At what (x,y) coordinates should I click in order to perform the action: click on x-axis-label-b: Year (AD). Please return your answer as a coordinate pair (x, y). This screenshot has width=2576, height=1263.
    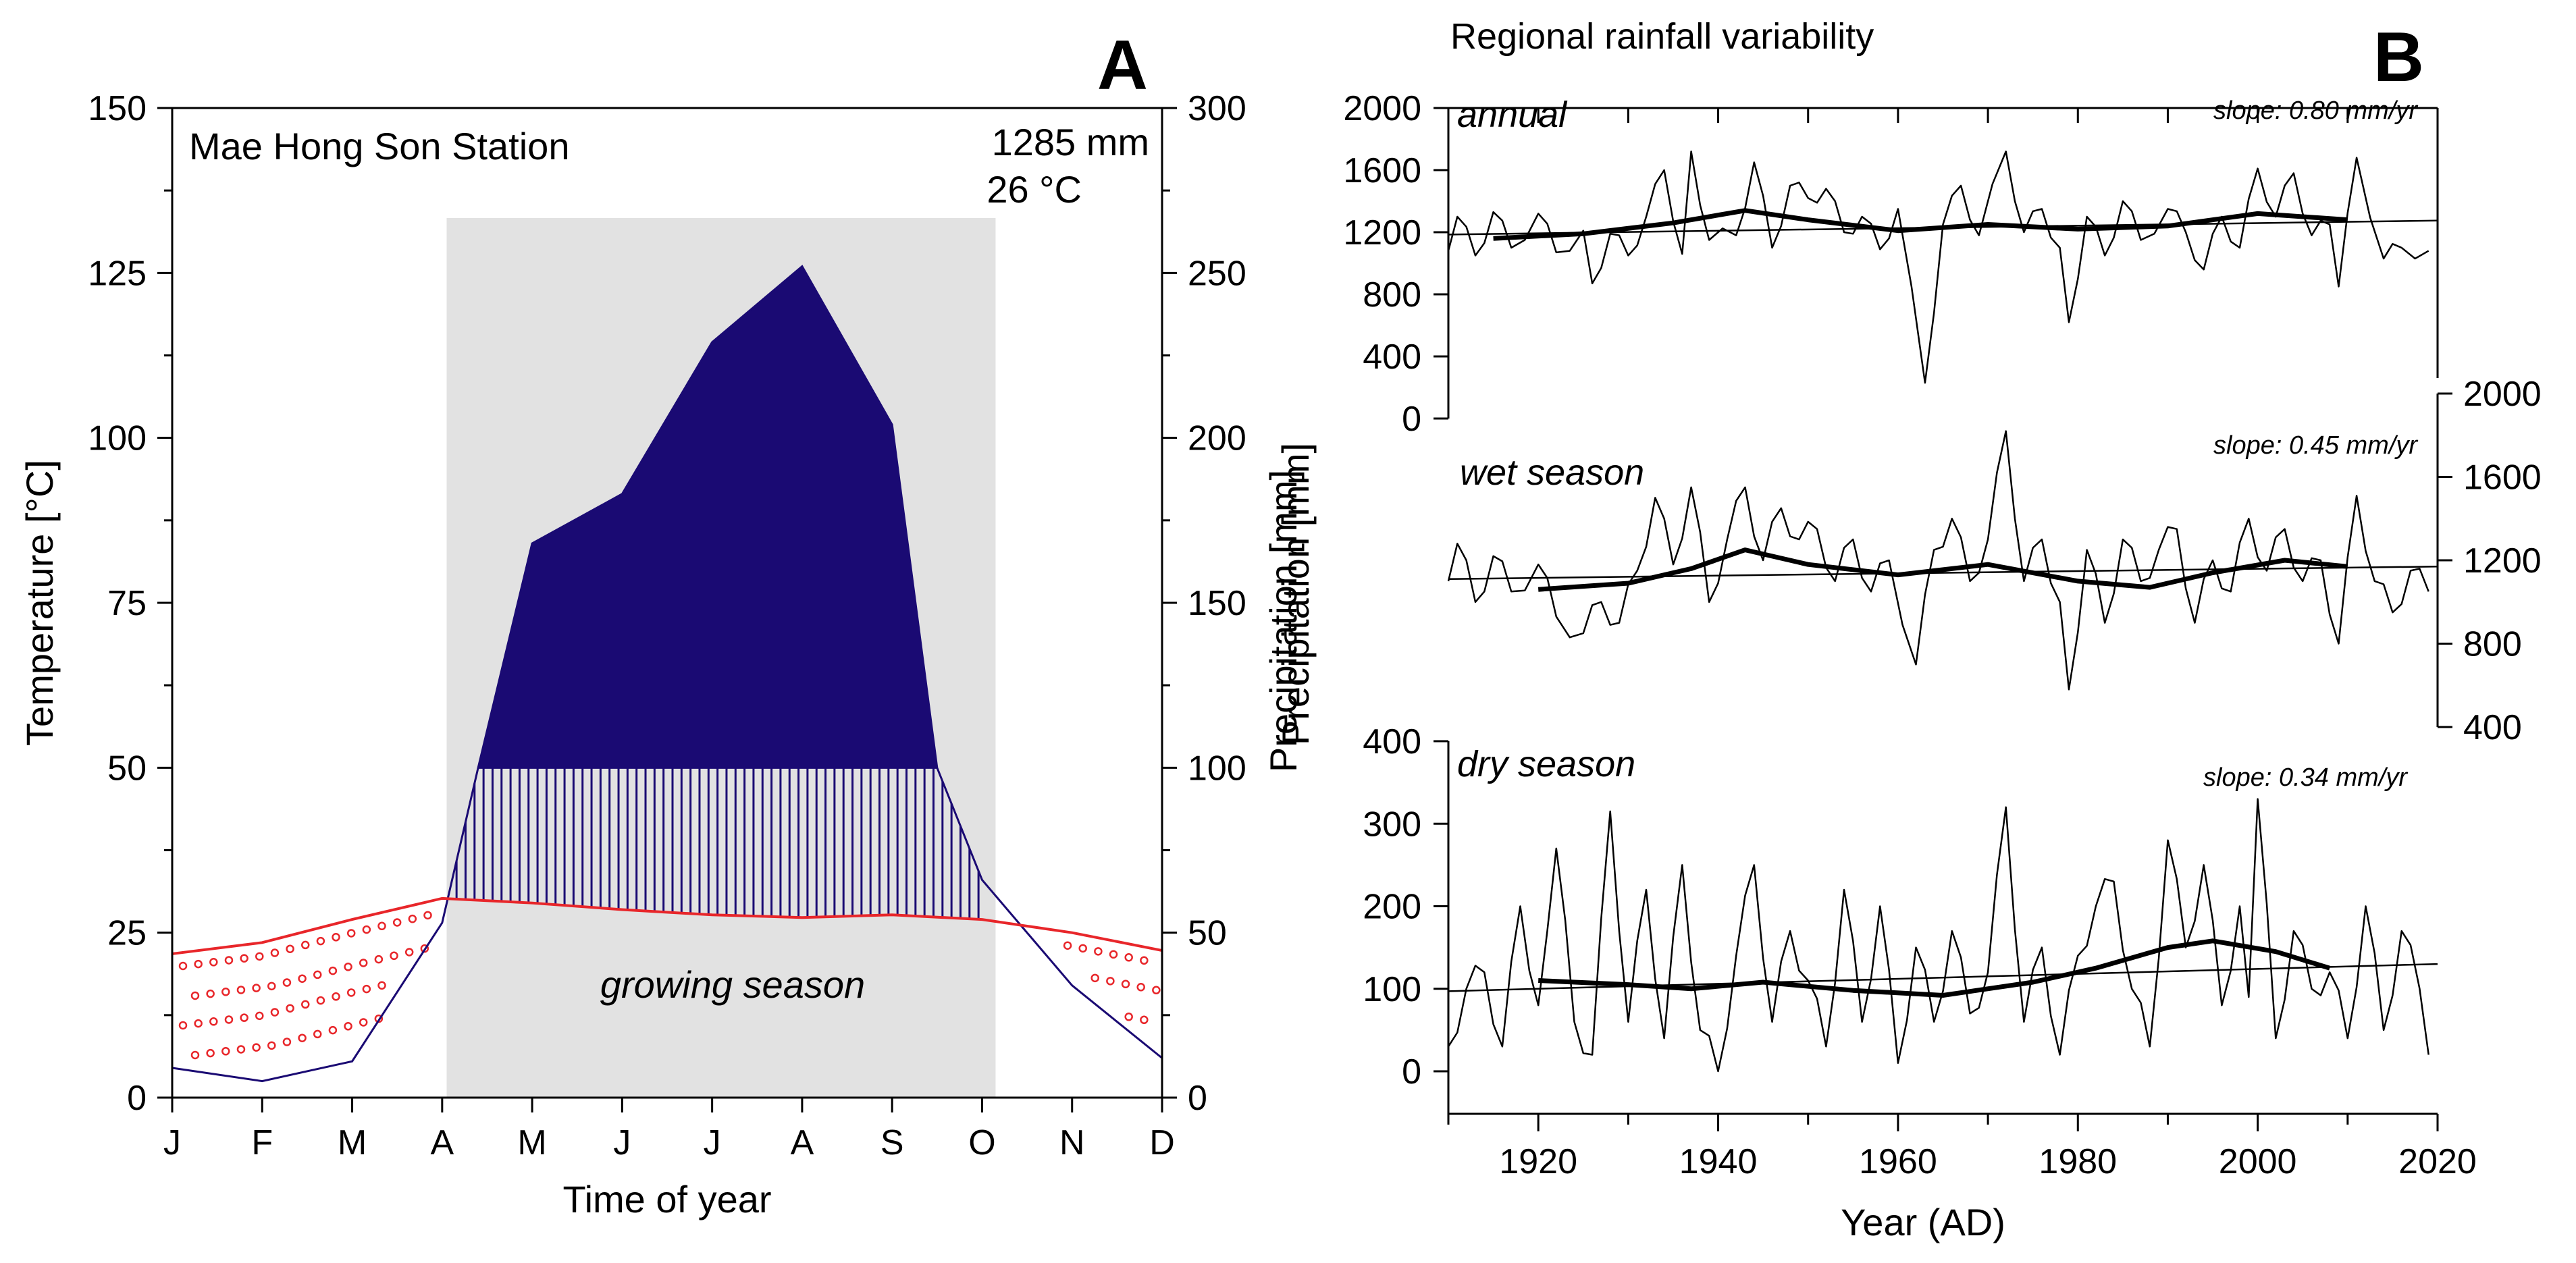
    Looking at the image, I should click on (1923, 1222).